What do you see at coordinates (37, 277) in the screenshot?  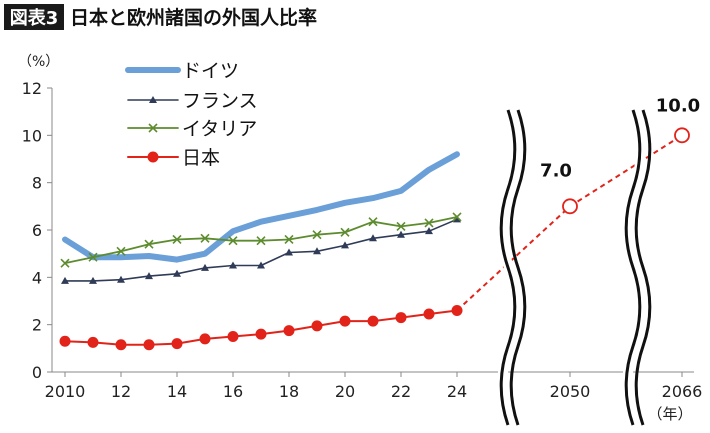 I see `y-tick-label: 4` at bounding box center [37, 277].